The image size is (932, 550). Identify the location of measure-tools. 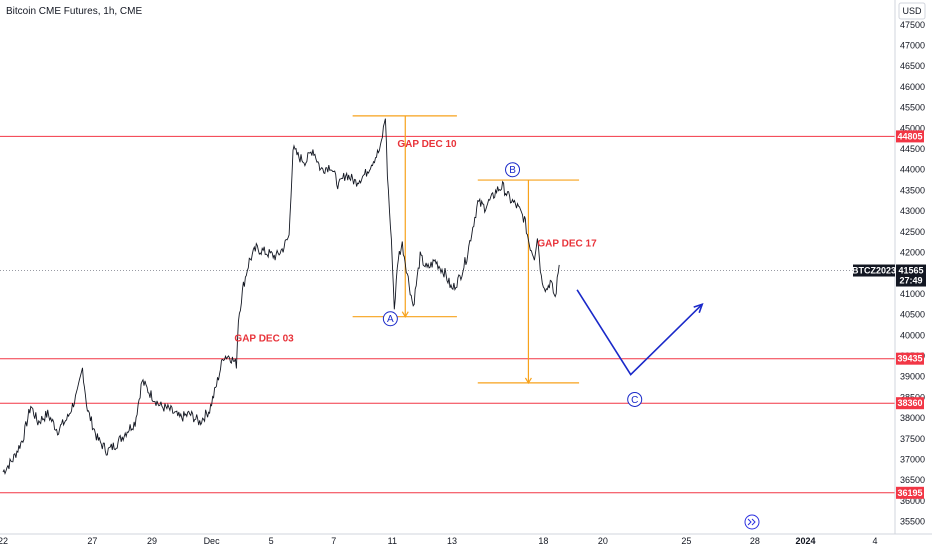
(466, 250).